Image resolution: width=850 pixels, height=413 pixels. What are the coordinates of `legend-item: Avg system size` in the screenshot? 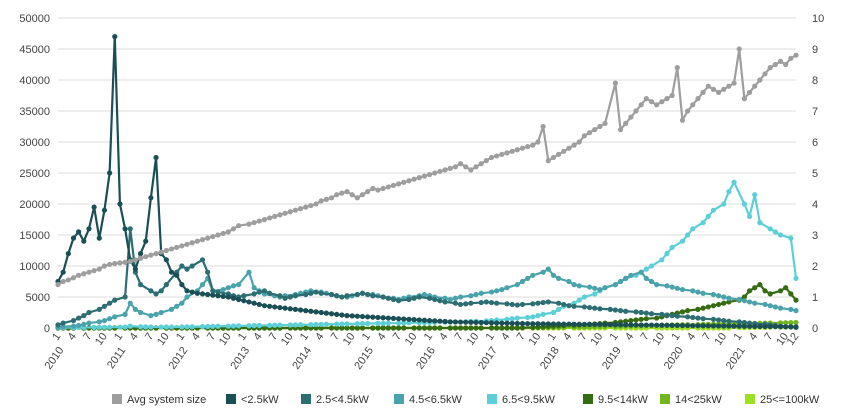 It's located at (159, 400).